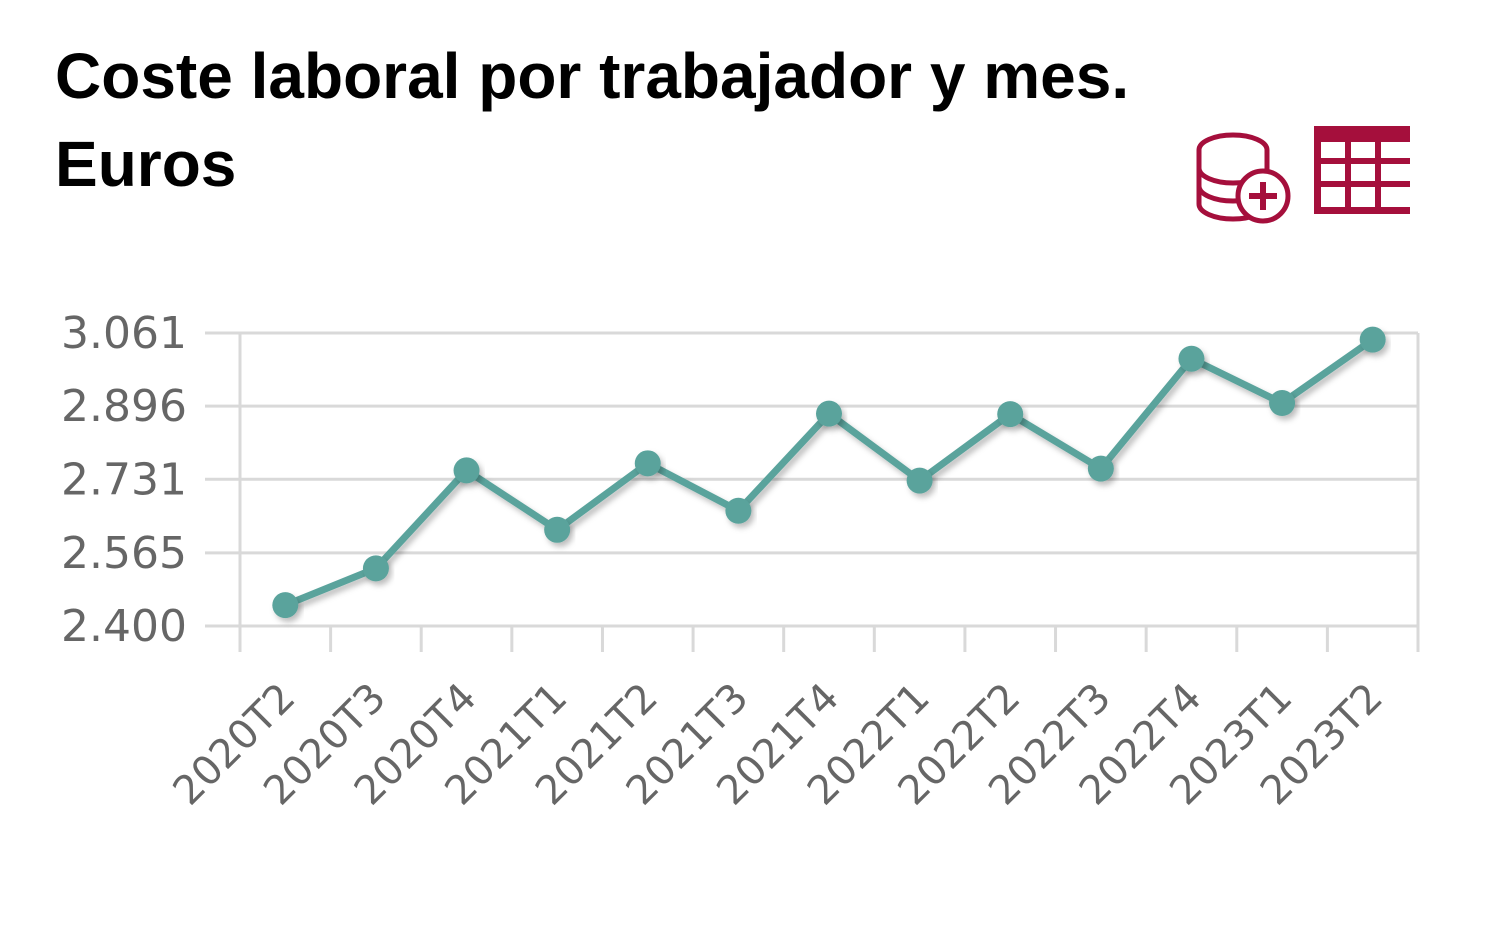 The height and width of the screenshot is (926, 1500). Describe the element at coordinates (146, 164) in the screenshot. I see `chart-title-line-2: Euros` at that location.